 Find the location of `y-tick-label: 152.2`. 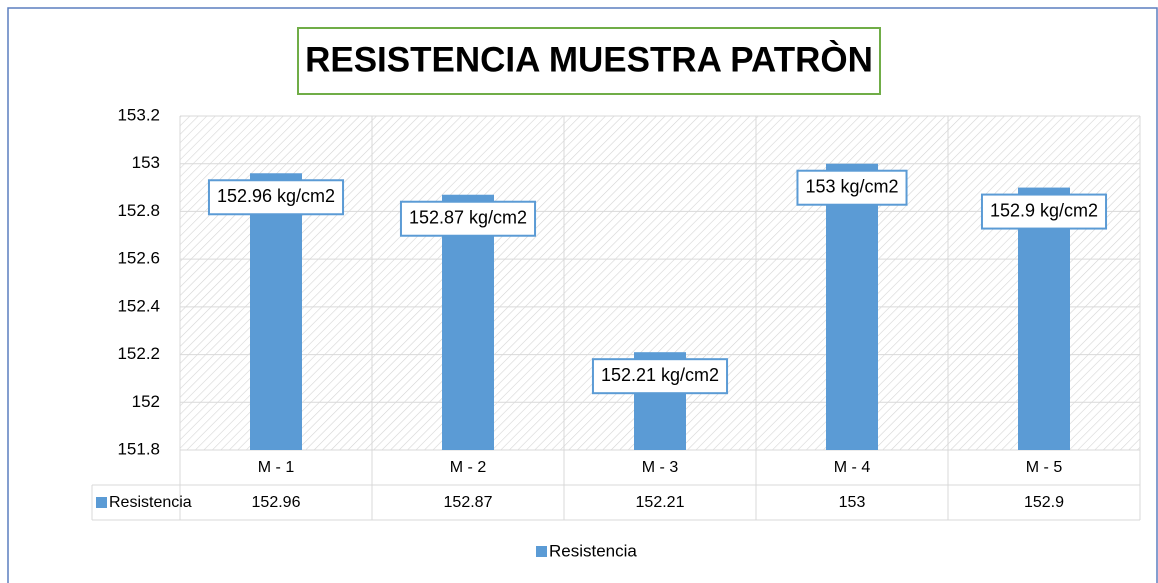

y-tick-label: 152.2 is located at coordinates (138, 353).